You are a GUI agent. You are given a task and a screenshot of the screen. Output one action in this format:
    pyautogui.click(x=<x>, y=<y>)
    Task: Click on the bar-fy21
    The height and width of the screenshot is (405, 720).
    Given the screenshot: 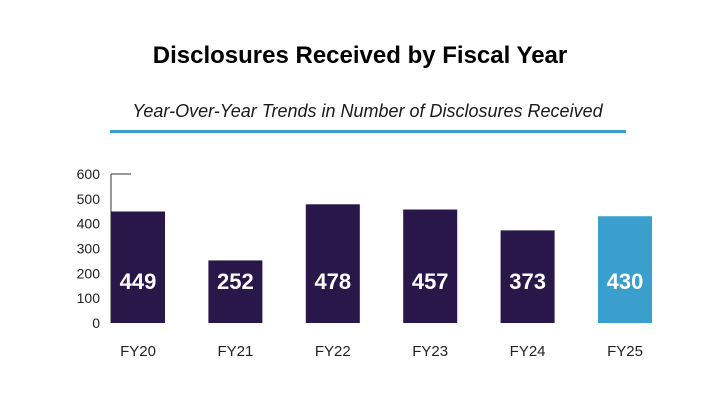 What is the action you would take?
    pyautogui.click(x=235, y=291)
    